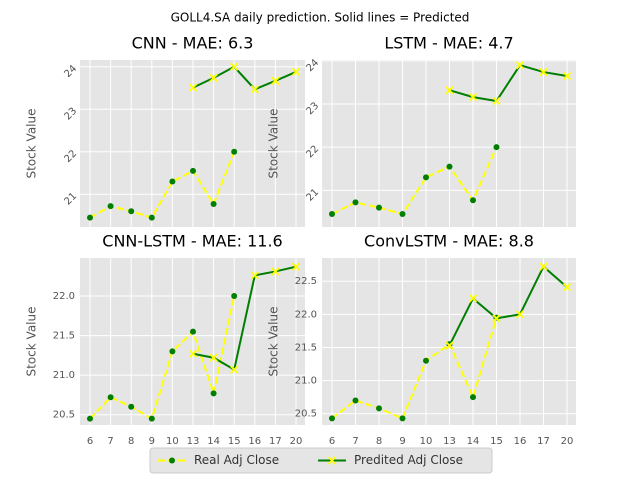 Image resolution: width=640 pixels, height=480 pixels. I want to click on legend-marker, so click(172, 460).